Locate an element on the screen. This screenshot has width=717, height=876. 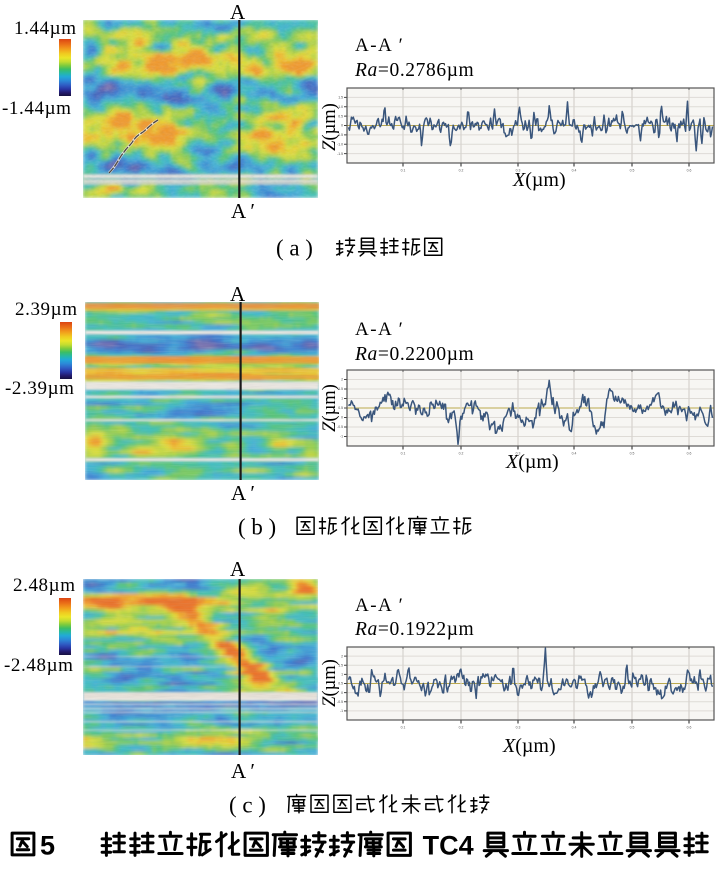
svg-text: ( b ) is located at coordinates (257, 527).